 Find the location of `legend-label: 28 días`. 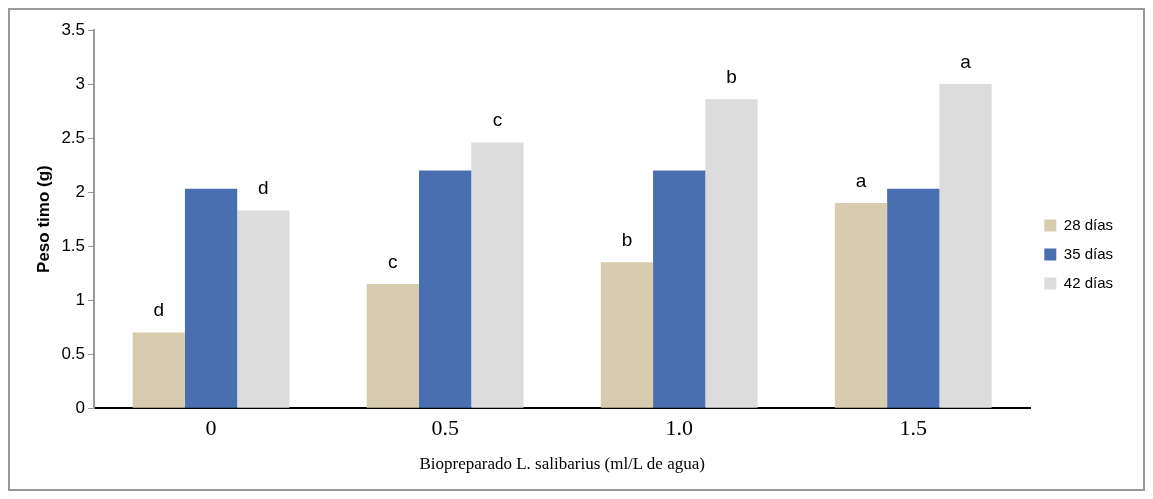

legend-label: 28 días is located at coordinates (1088, 224).